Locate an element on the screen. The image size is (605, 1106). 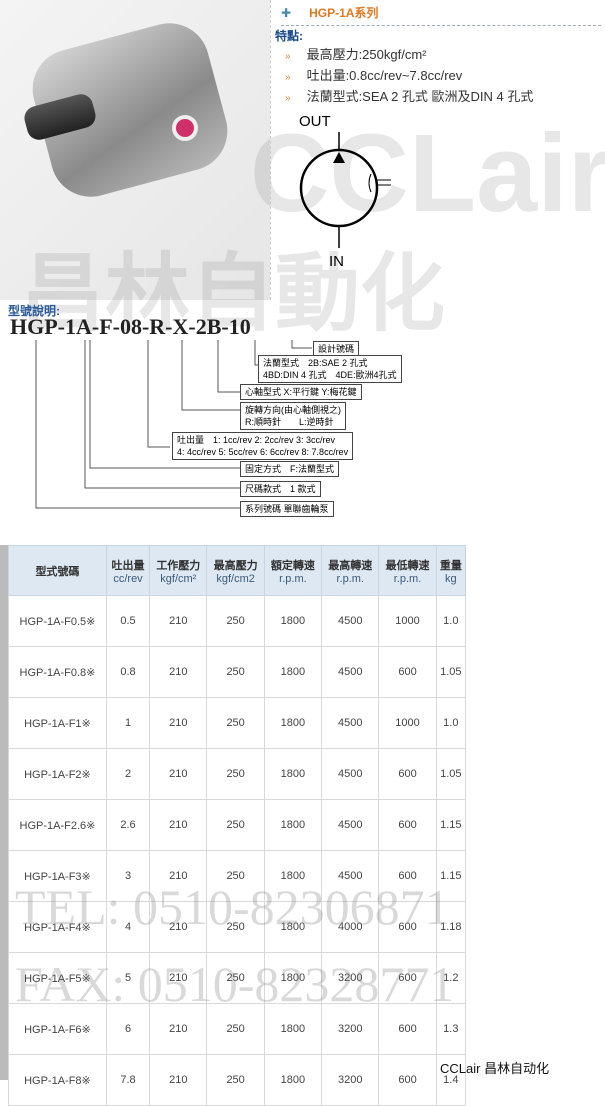
legend-size: 尺碼款式 1 款式 is located at coordinates (280, 489).